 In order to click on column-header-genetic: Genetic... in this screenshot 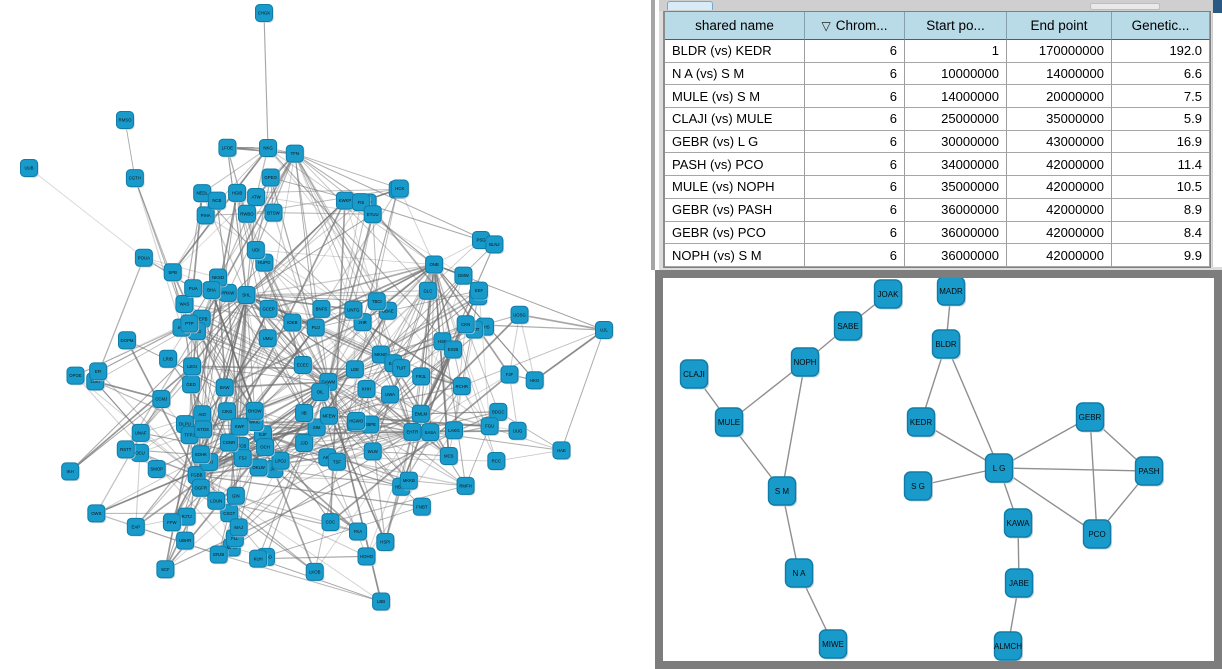, I will do `click(1161, 26)`.